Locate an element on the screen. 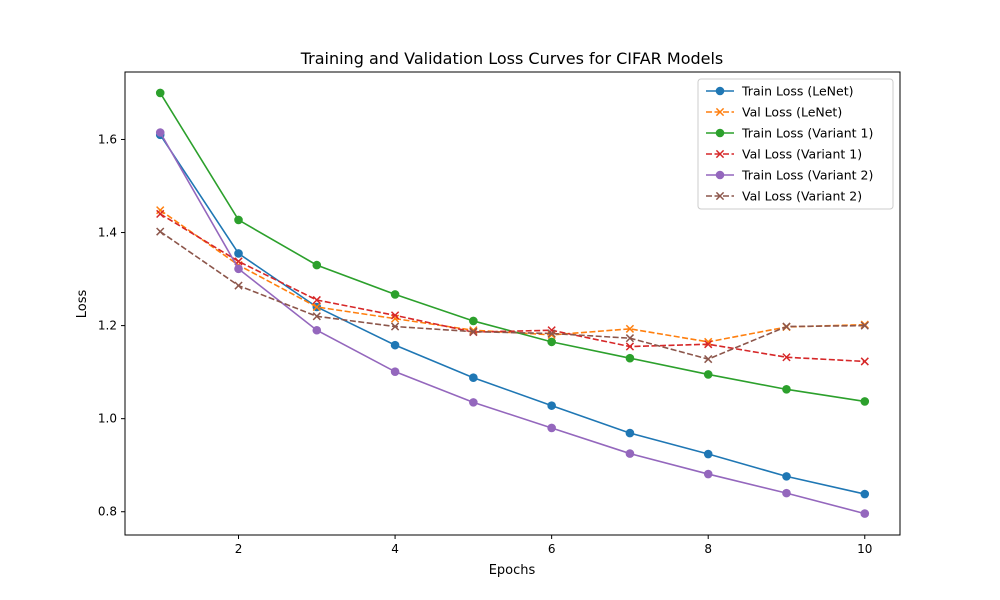  x-tick-label: 6 is located at coordinates (552, 549).